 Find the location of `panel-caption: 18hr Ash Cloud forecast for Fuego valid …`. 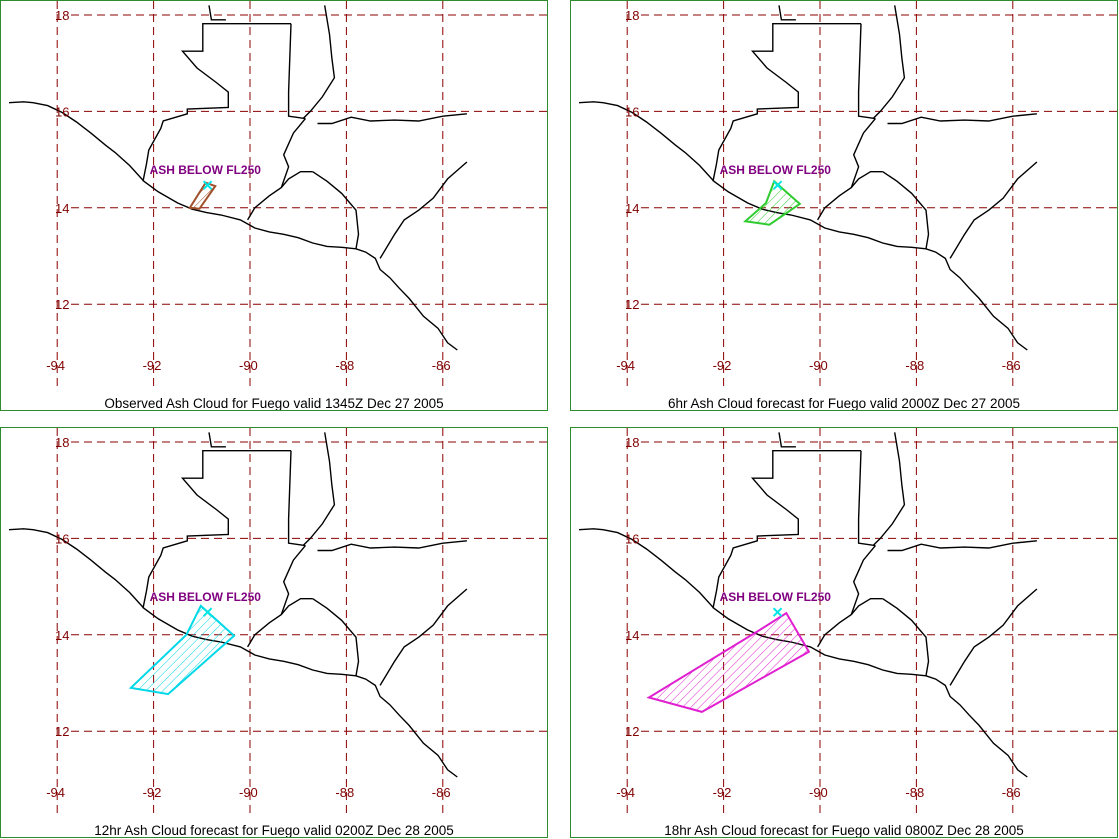

panel-caption: 18hr Ash Cloud forecast for Fuego valid … is located at coordinates (844, 830).